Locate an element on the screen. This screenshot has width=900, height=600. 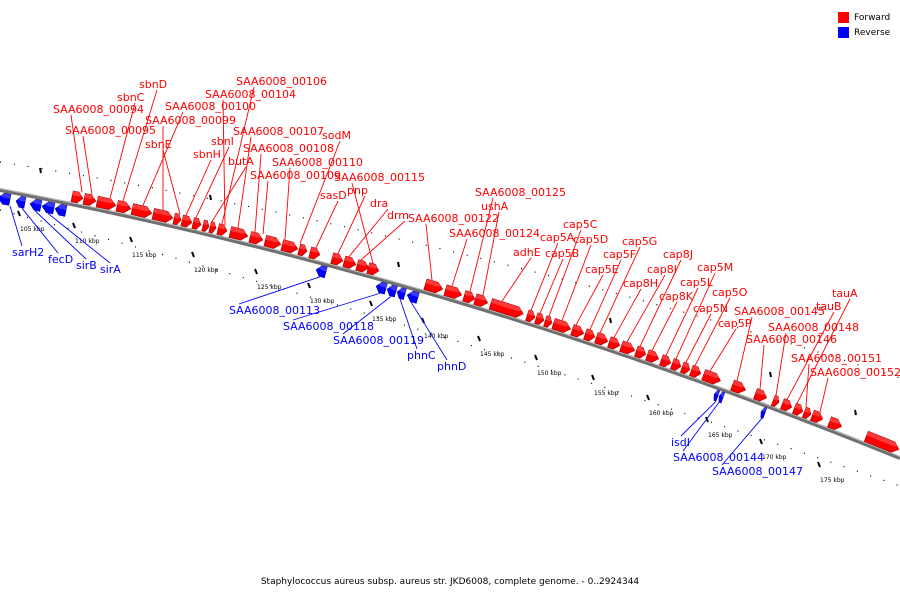
scale-tick-label: 165 kbp is located at coordinates (720, 435).